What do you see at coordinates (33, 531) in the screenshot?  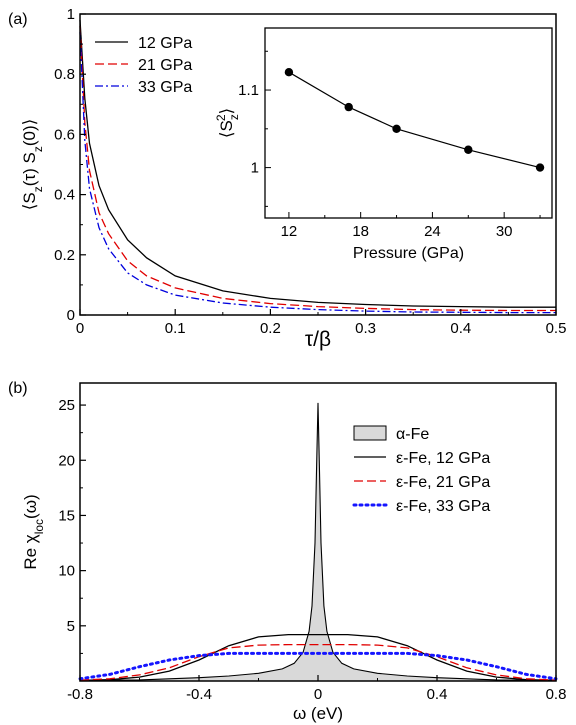 I see `y-axis-label-b: Re χloc(ω)` at bounding box center [33, 531].